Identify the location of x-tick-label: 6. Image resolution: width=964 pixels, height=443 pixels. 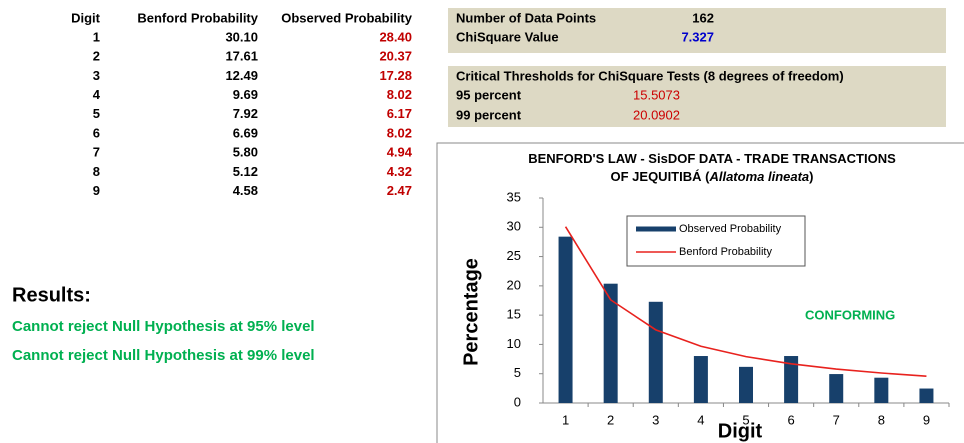
(790, 419).